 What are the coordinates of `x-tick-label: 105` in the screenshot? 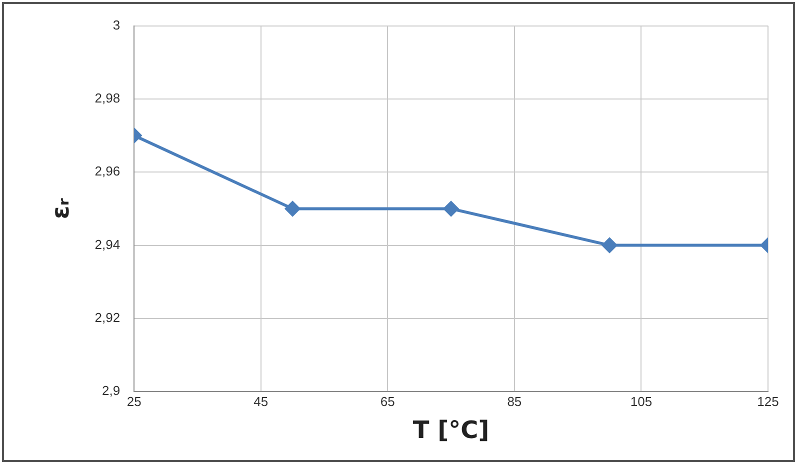 It's located at (641, 401).